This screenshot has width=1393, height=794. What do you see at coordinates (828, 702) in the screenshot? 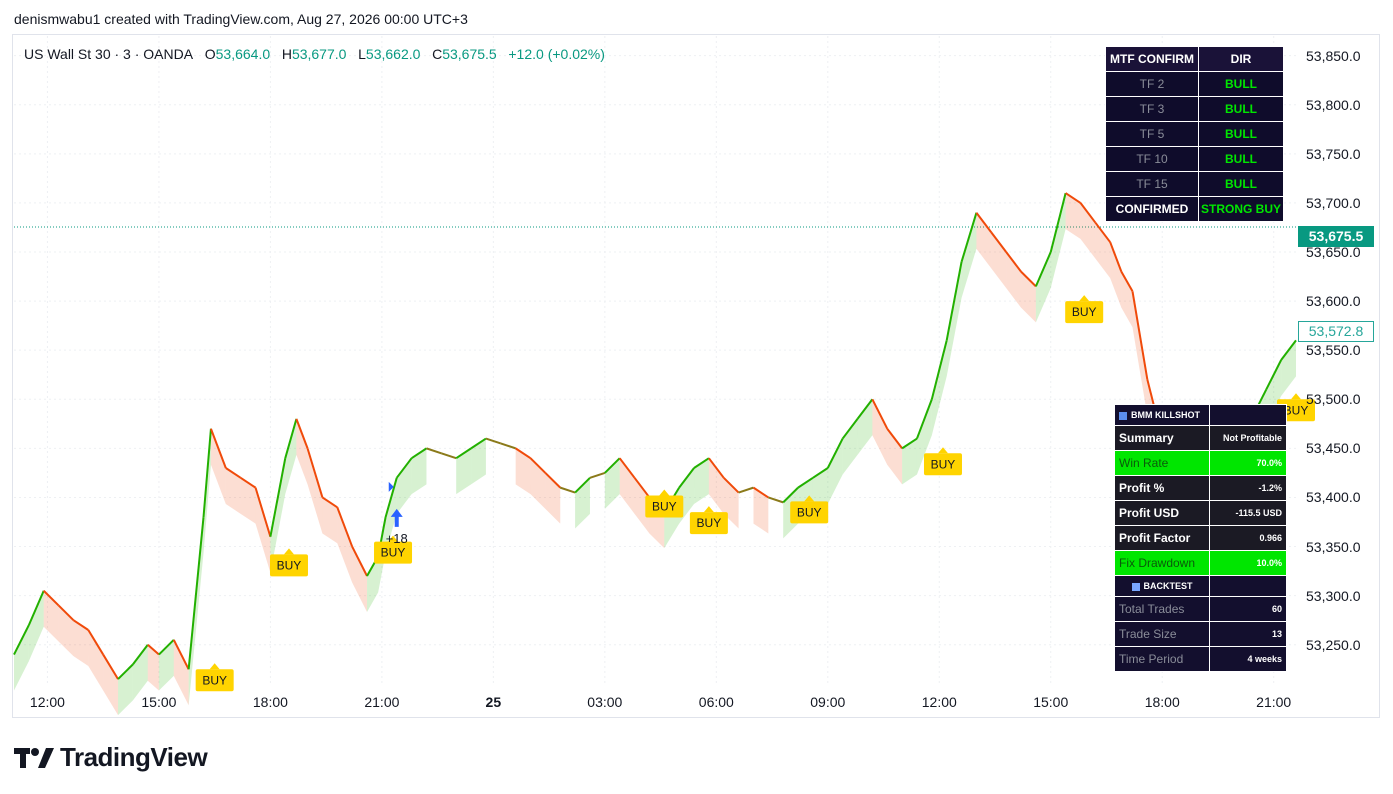
I see `time-tick-label: 09:00` at bounding box center [828, 702].